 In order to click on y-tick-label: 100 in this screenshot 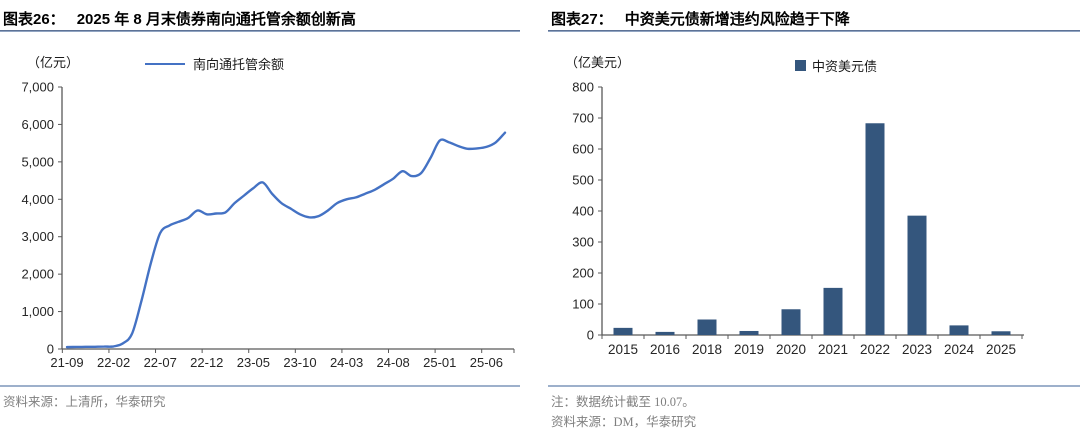, I will do `click(583, 304)`.